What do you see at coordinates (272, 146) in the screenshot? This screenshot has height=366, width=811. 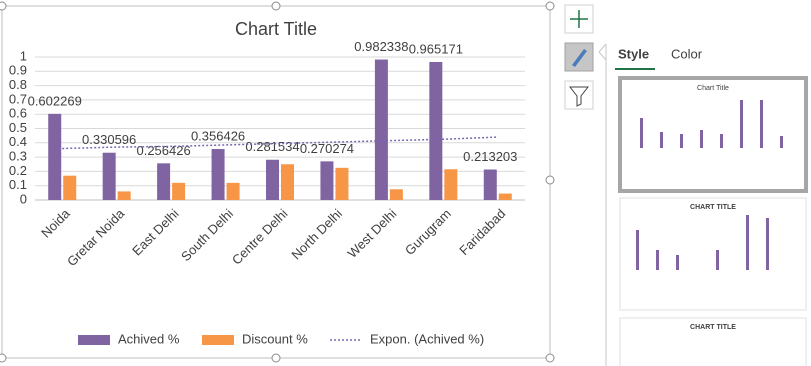 I see `data-label: 0.281534` at bounding box center [272, 146].